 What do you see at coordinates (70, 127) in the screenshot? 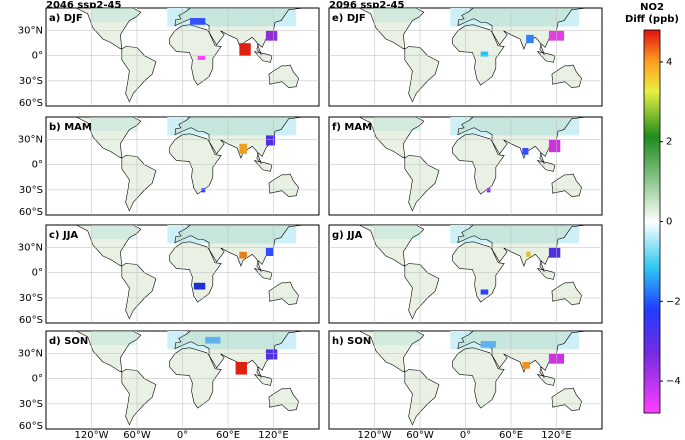
I see `panel-label: b) MAM` at bounding box center [70, 127].